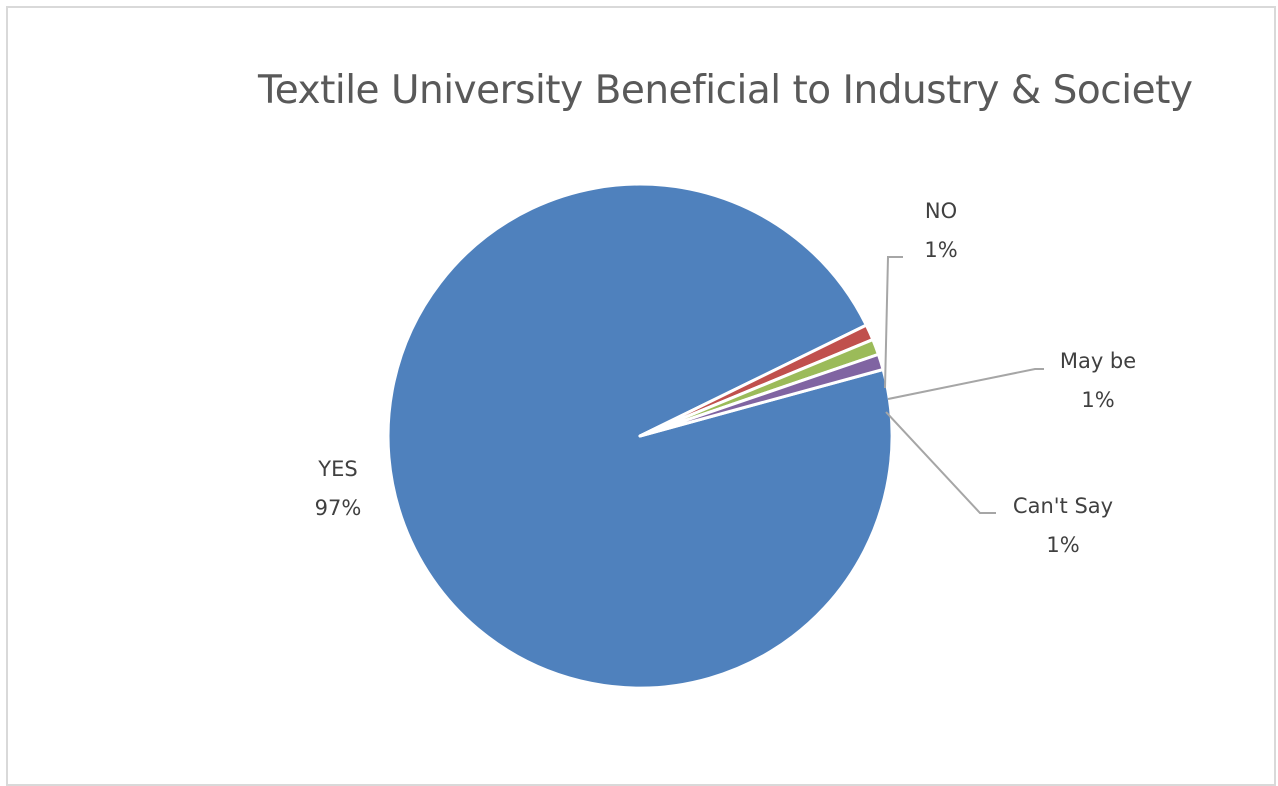 This screenshot has width=1278, height=786. Describe the element at coordinates (1098, 361) in the screenshot. I see `slice-label-may-be: May be` at that location.